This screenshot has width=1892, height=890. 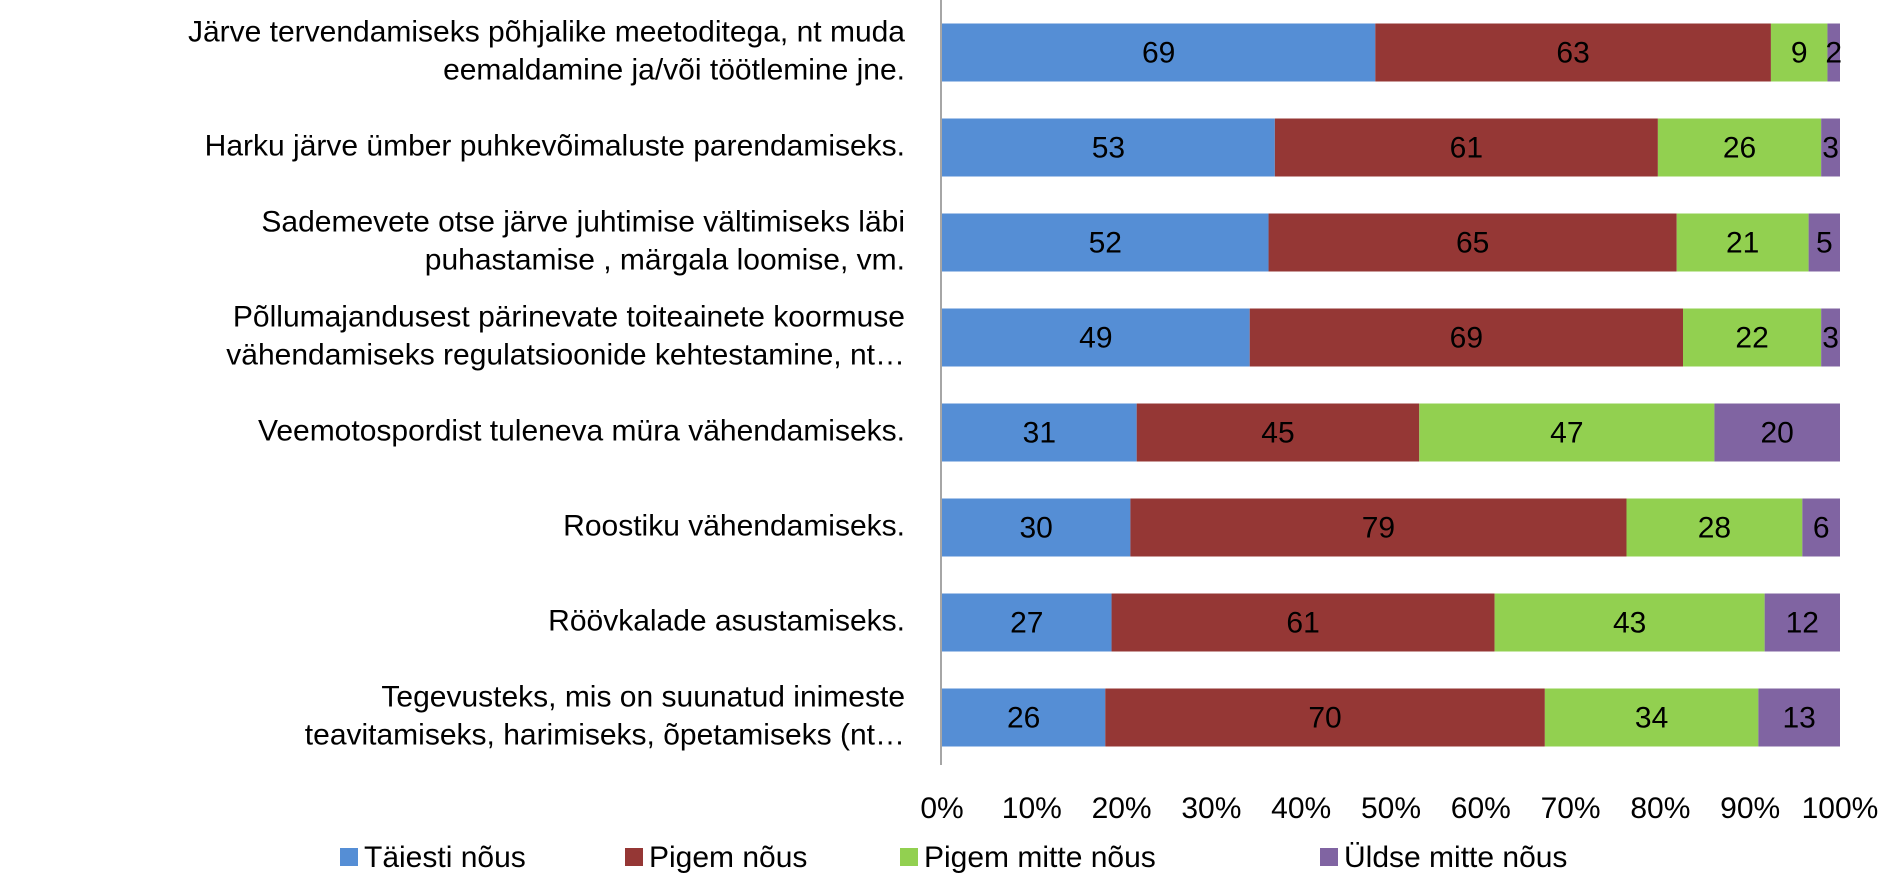 I want to click on data-label: 45, so click(x=1277, y=432).